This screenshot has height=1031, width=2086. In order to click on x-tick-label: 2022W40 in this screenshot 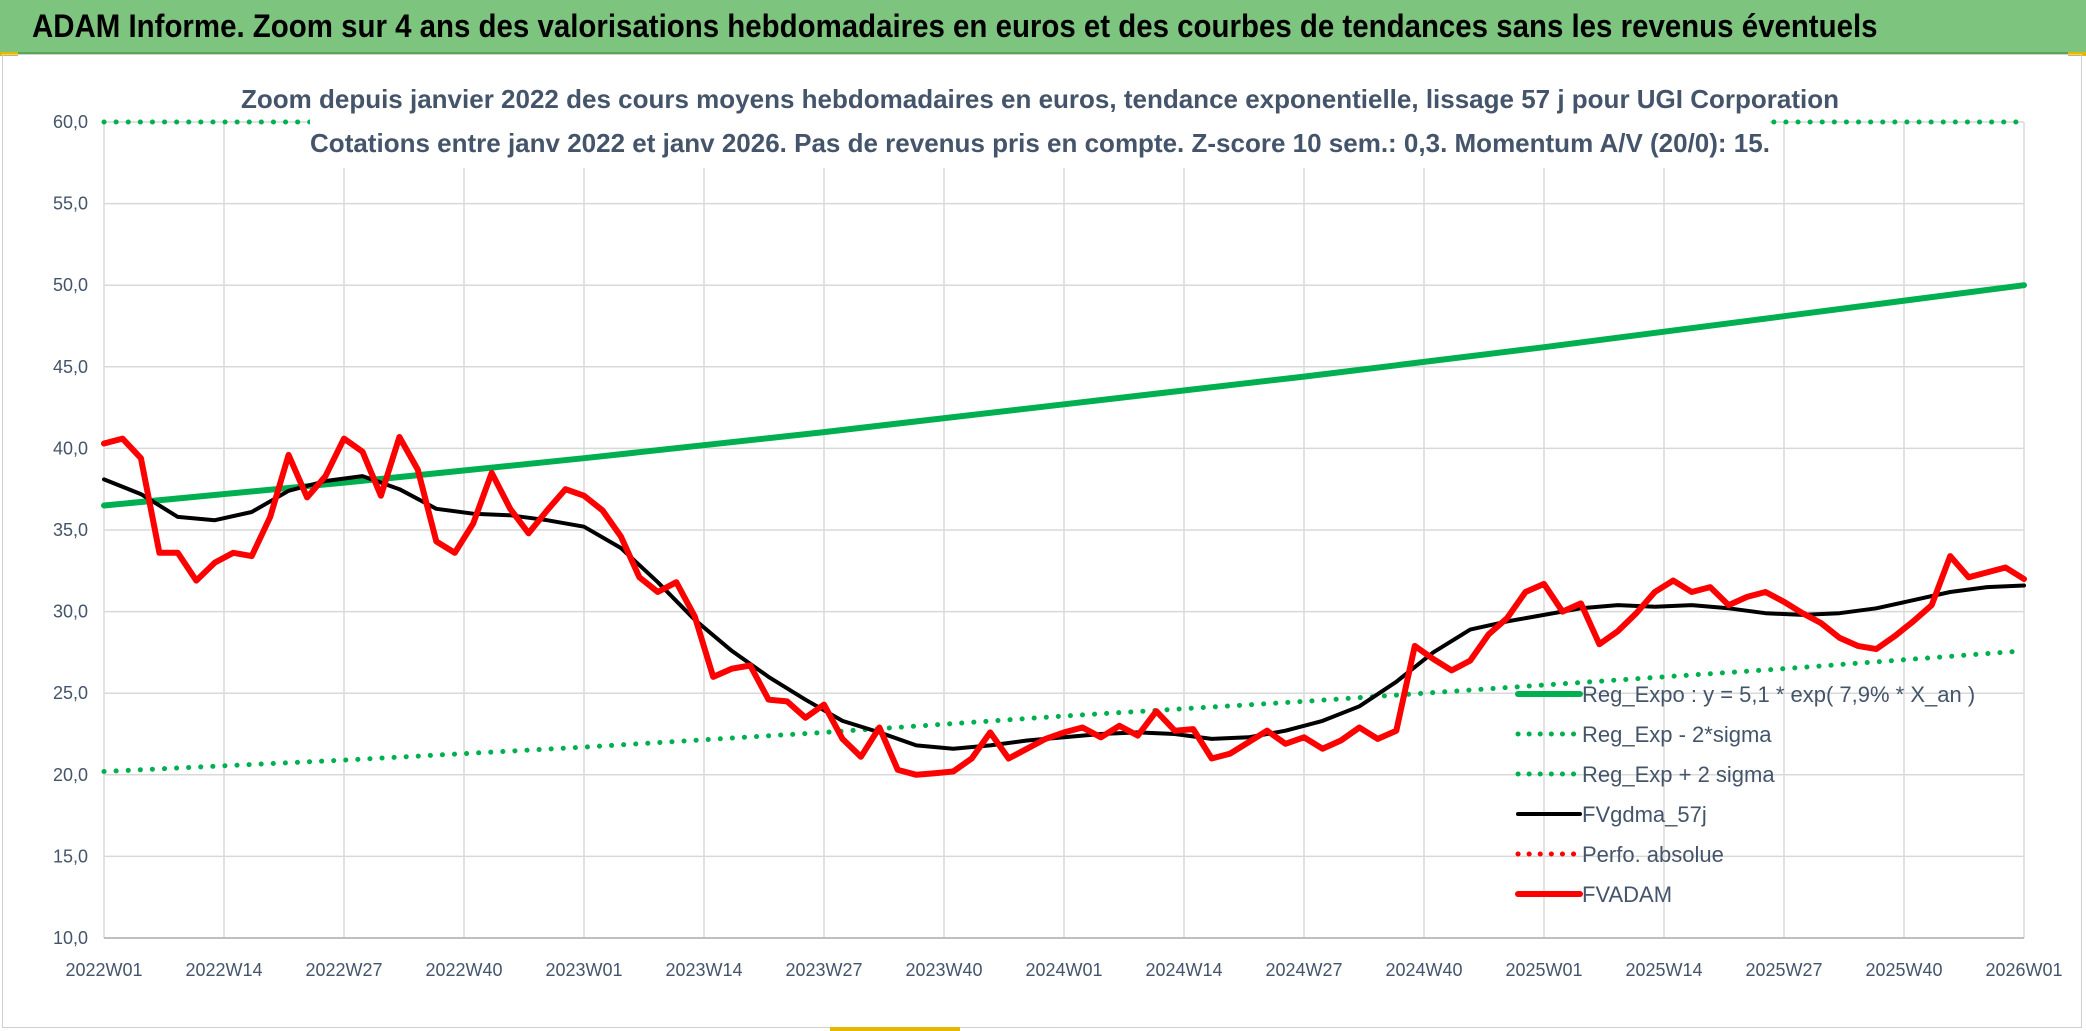, I will do `click(463, 970)`.